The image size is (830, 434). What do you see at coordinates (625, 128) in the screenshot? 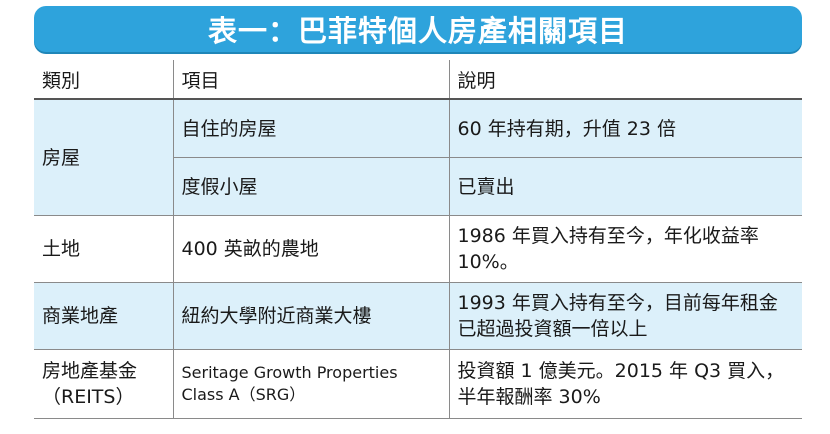
I see `description-cell: 60 年持有期，升值 23 倍` at bounding box center [625, 128].